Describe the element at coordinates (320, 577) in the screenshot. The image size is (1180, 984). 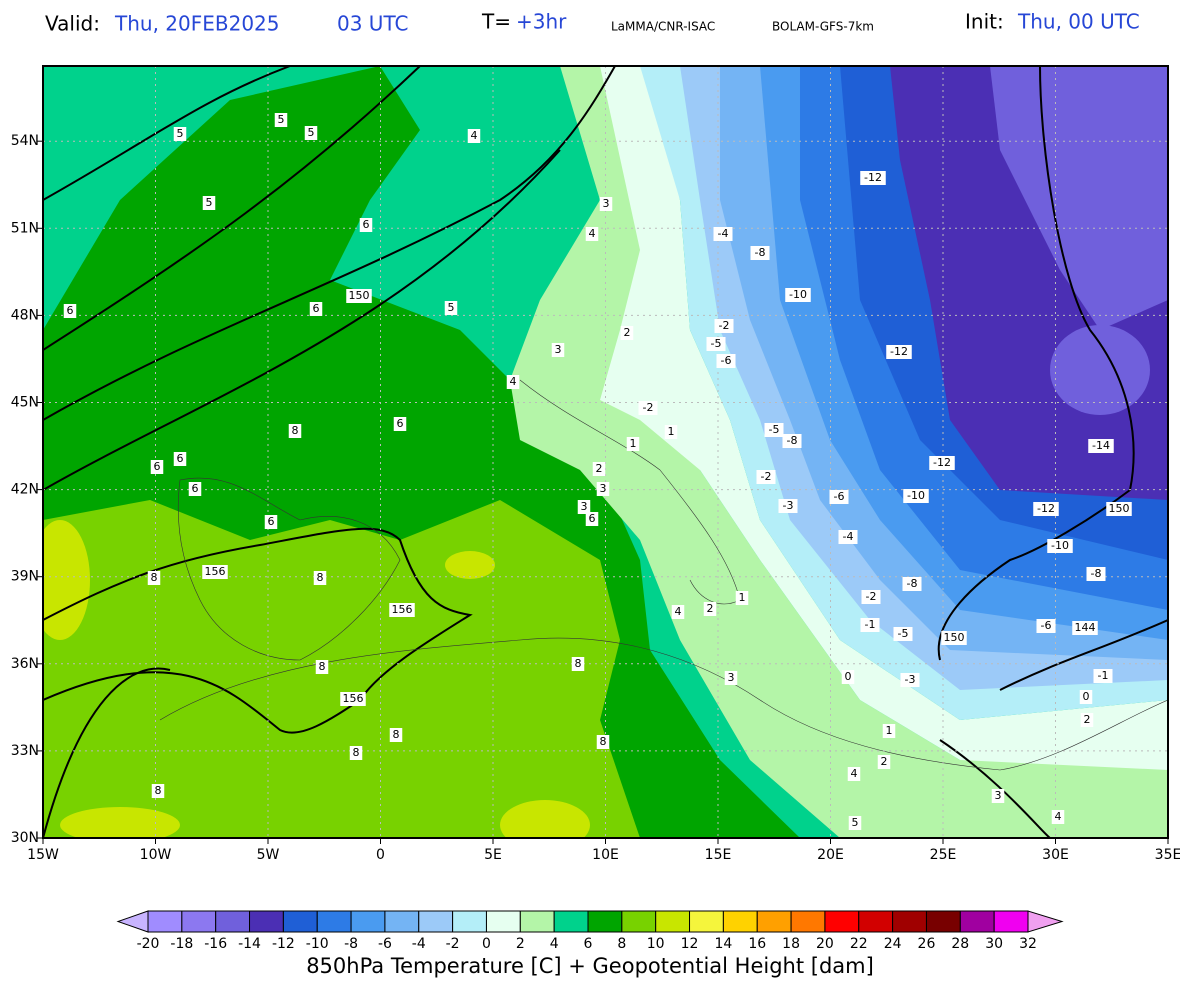
I see `contour-label: 8` at that location.